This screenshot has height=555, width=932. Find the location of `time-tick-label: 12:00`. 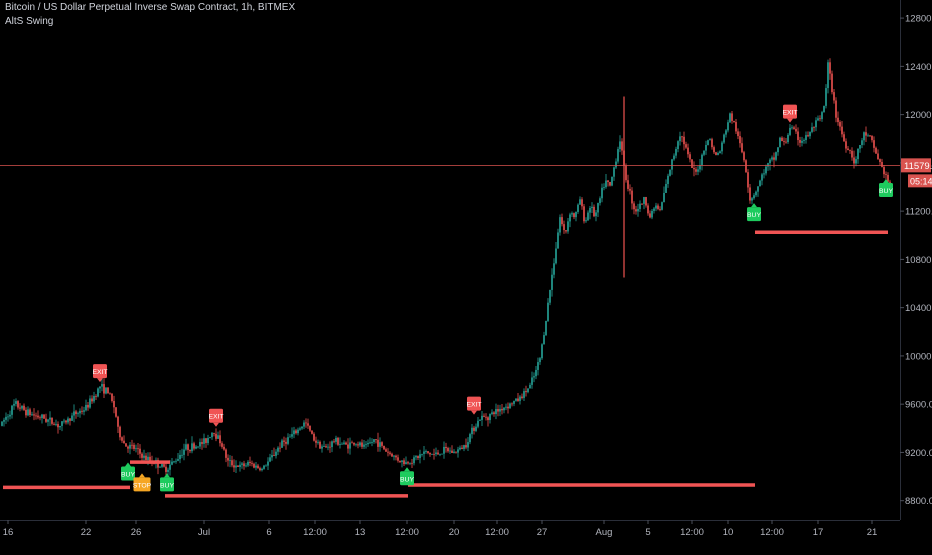

time-tick-label: 12:00 is located at coordinates (407, 532).